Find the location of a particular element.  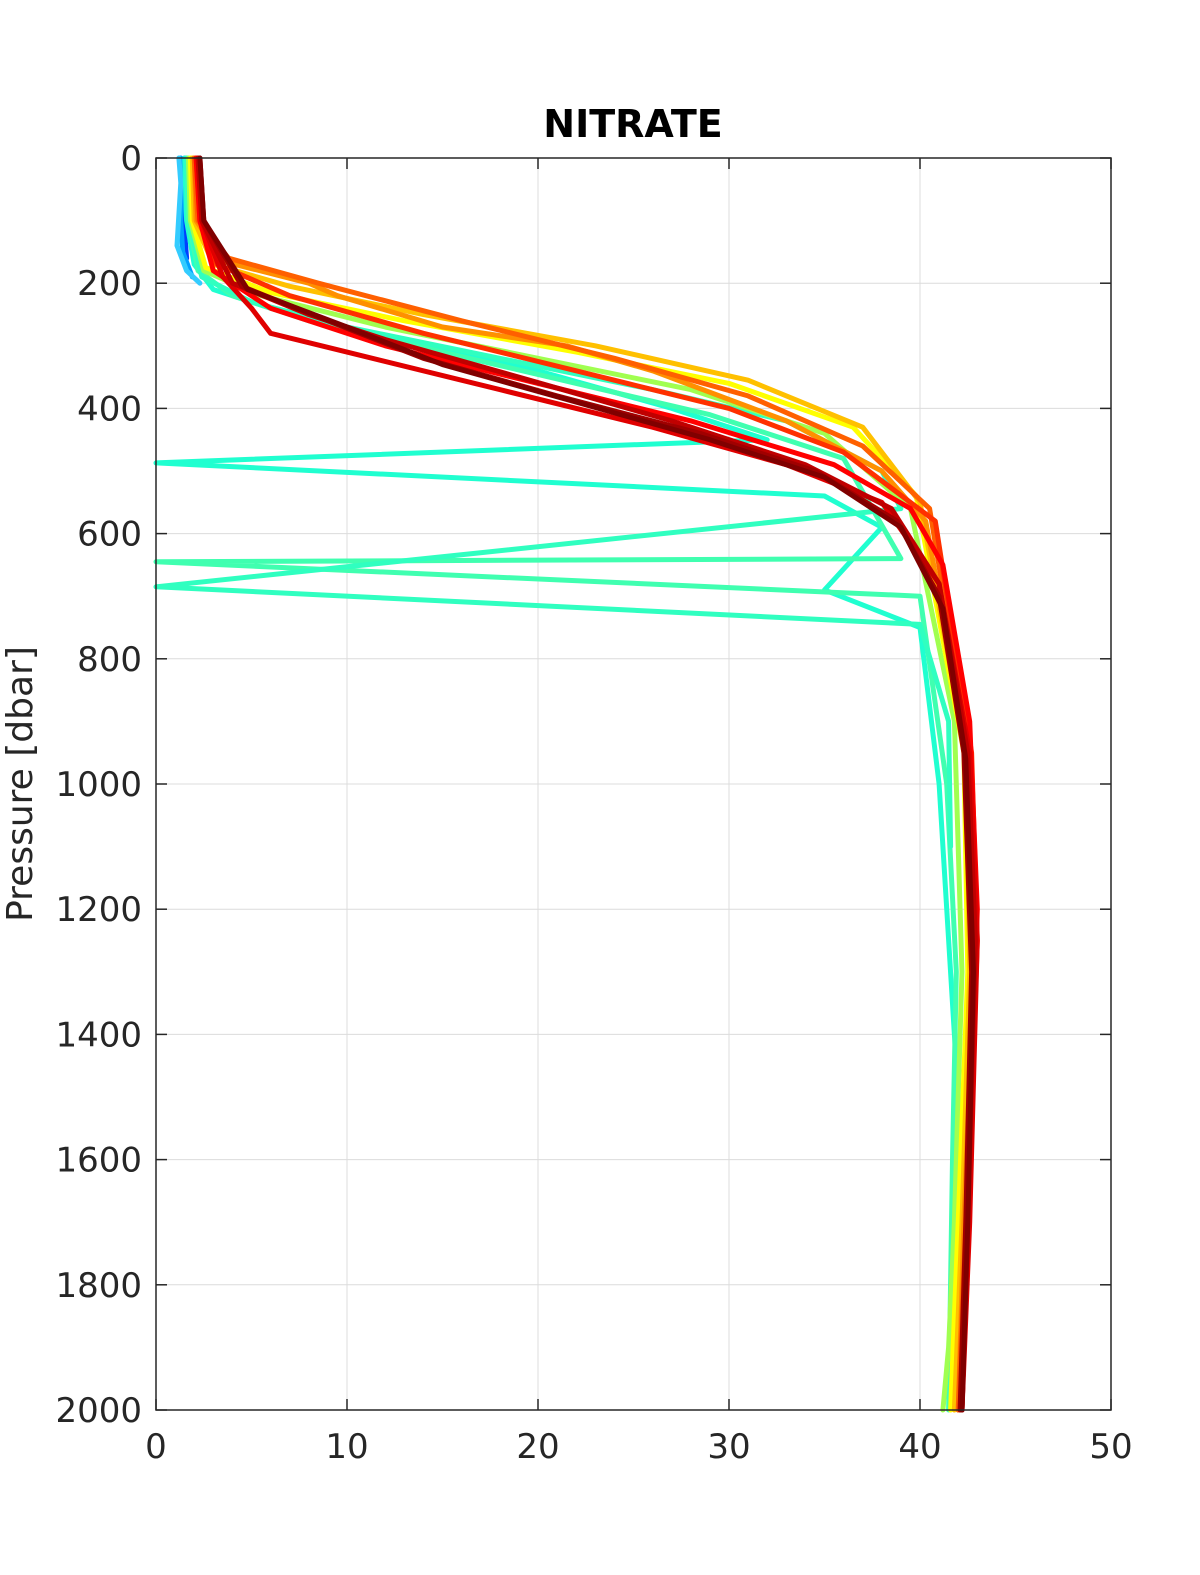

y-tick-label: 600 is located at coordinates (109, 535).